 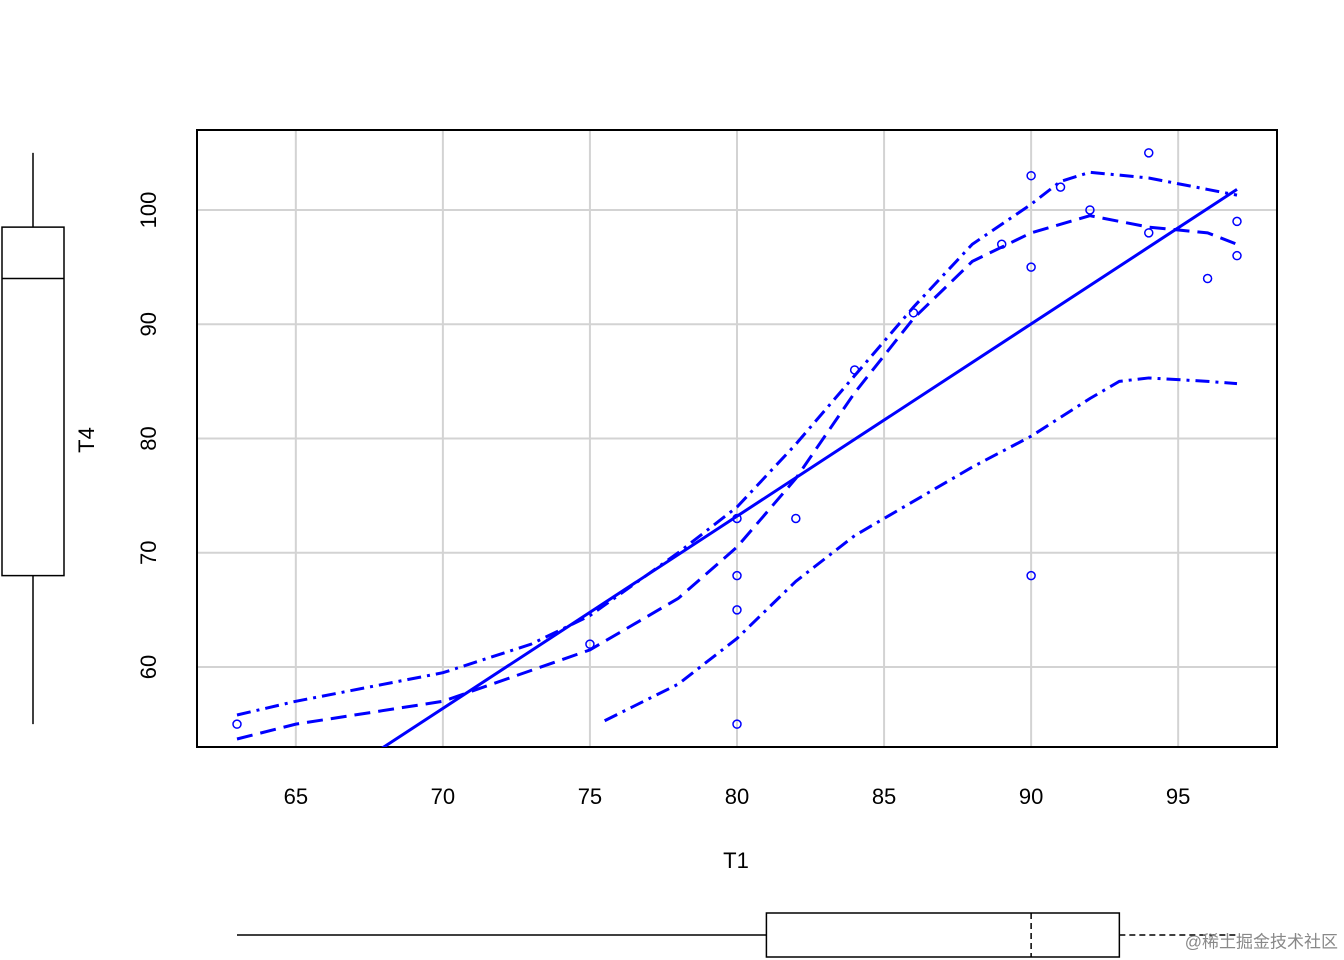 What do you see at coordinates (1178, 796) in the screenshot?
I see `x-tick-label: 95` at bounding box center [1178, 796].